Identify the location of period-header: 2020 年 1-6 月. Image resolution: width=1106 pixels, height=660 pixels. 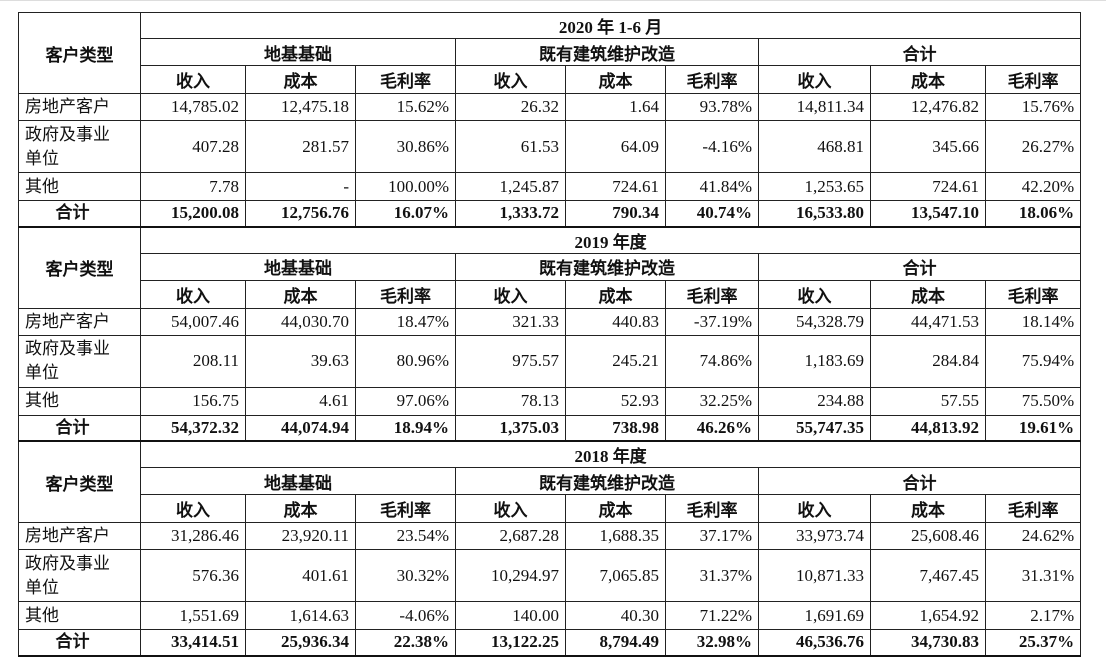
(610, 25).